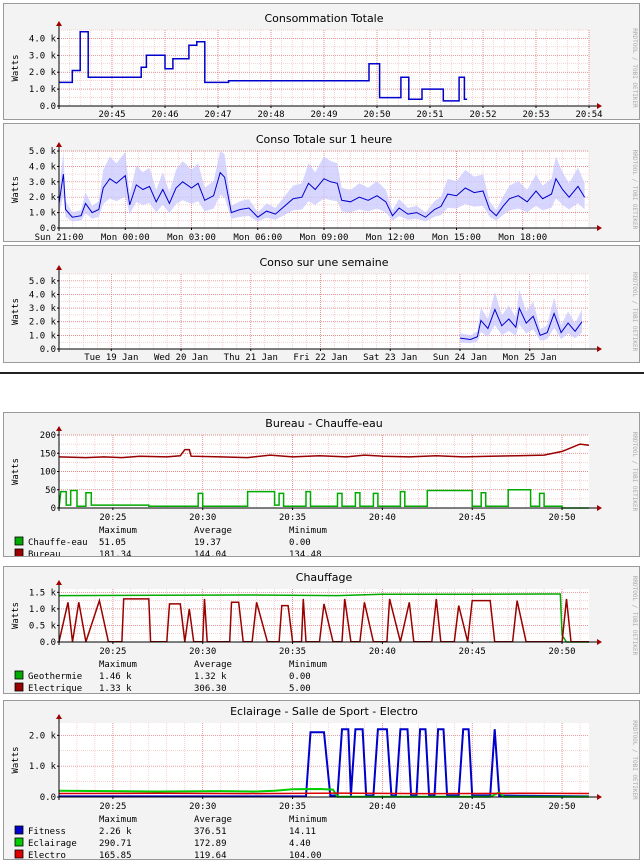 The height and width of the screenshot is (866, 644). Describe the element at coordinates (55, 689) in the screenshot. I see `legend-series-name: Electrique` at that location.